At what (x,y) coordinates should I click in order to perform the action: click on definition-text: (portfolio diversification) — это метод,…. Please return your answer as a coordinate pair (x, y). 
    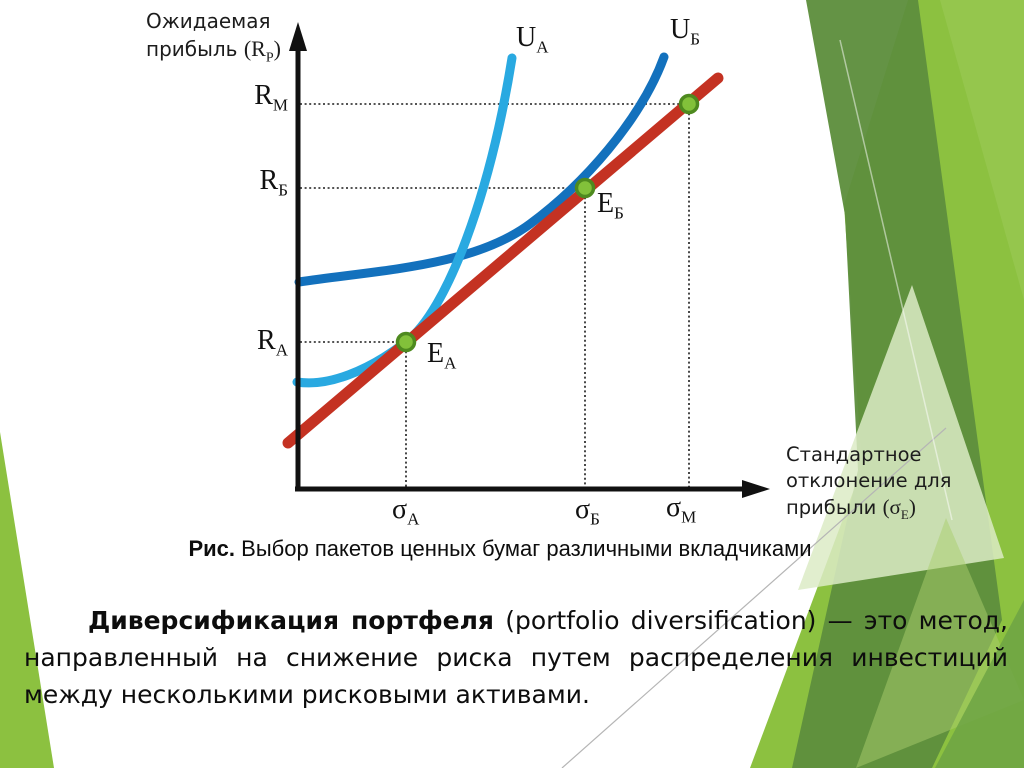
    Looking at the image, I should click on (516, 657).